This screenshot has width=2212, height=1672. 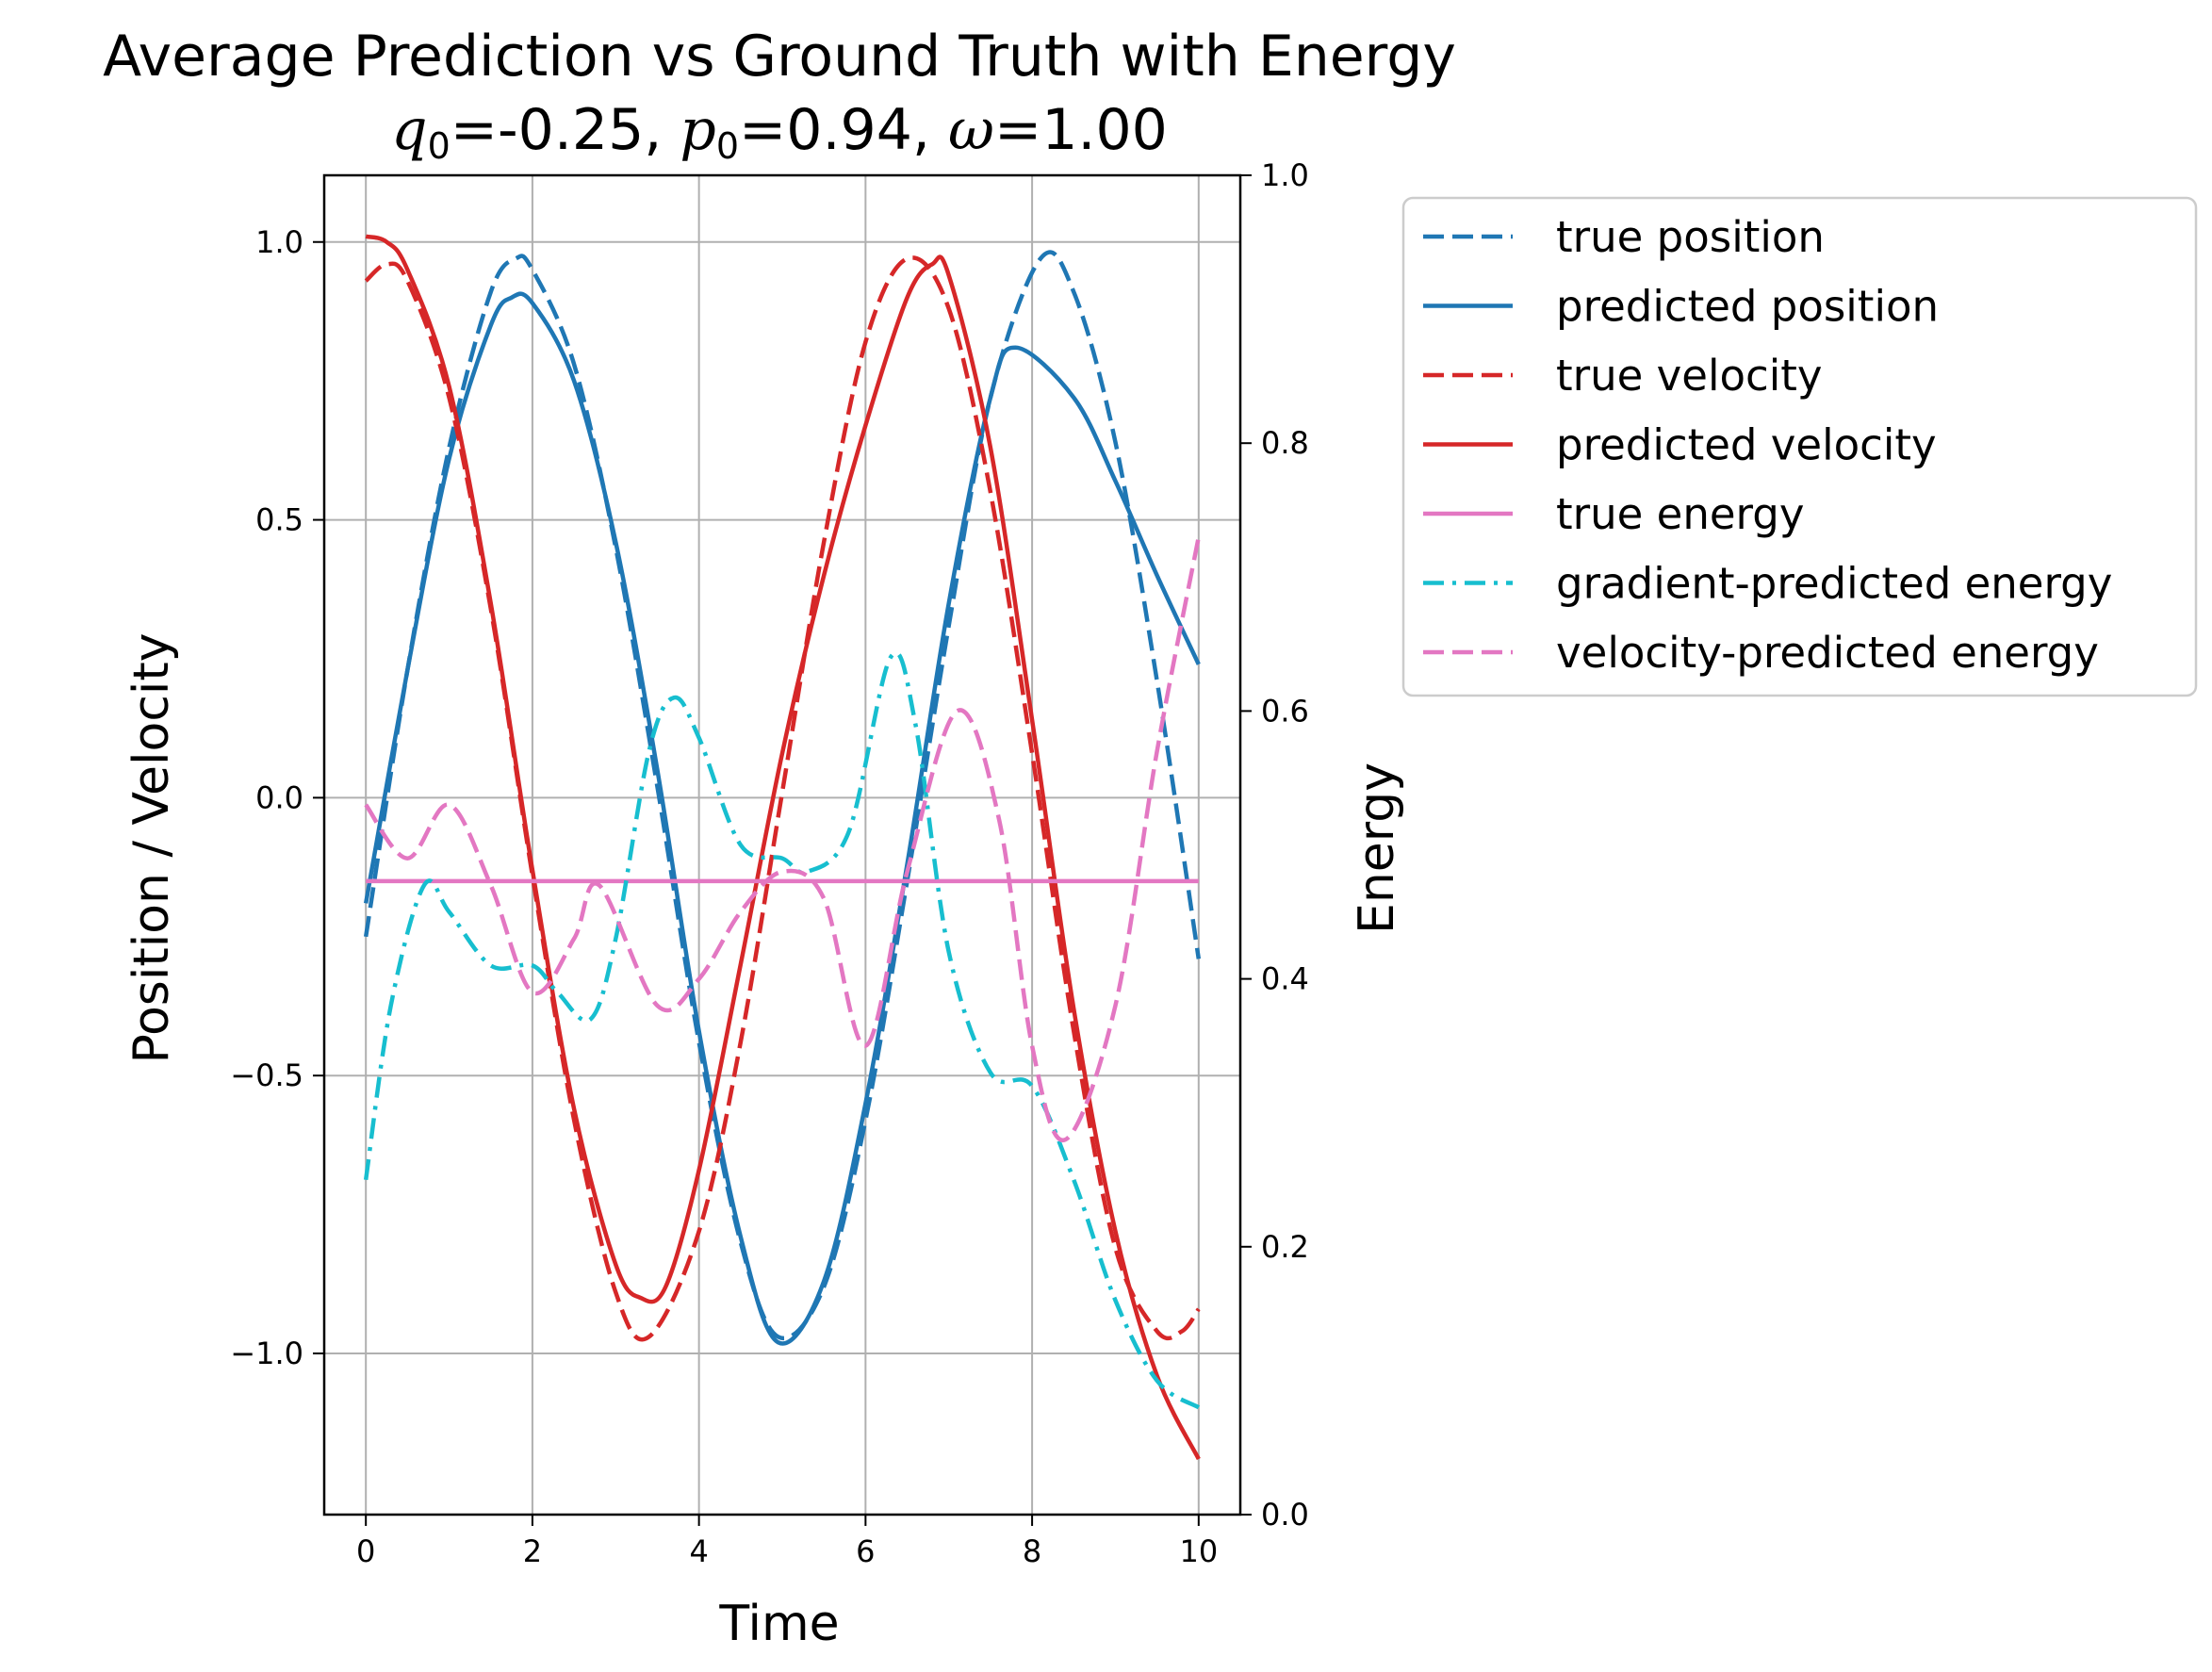 What do you see at coordinates (1834, 584) in the screenshot?
I see `legend-label: gradient-predicted energy` at bounding box center [1834, 584].